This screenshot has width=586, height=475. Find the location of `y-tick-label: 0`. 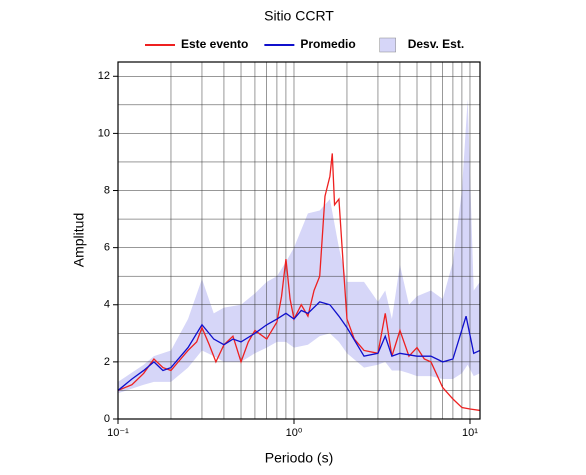

y-tick-label: 0 is located at coordinates (107, 419).